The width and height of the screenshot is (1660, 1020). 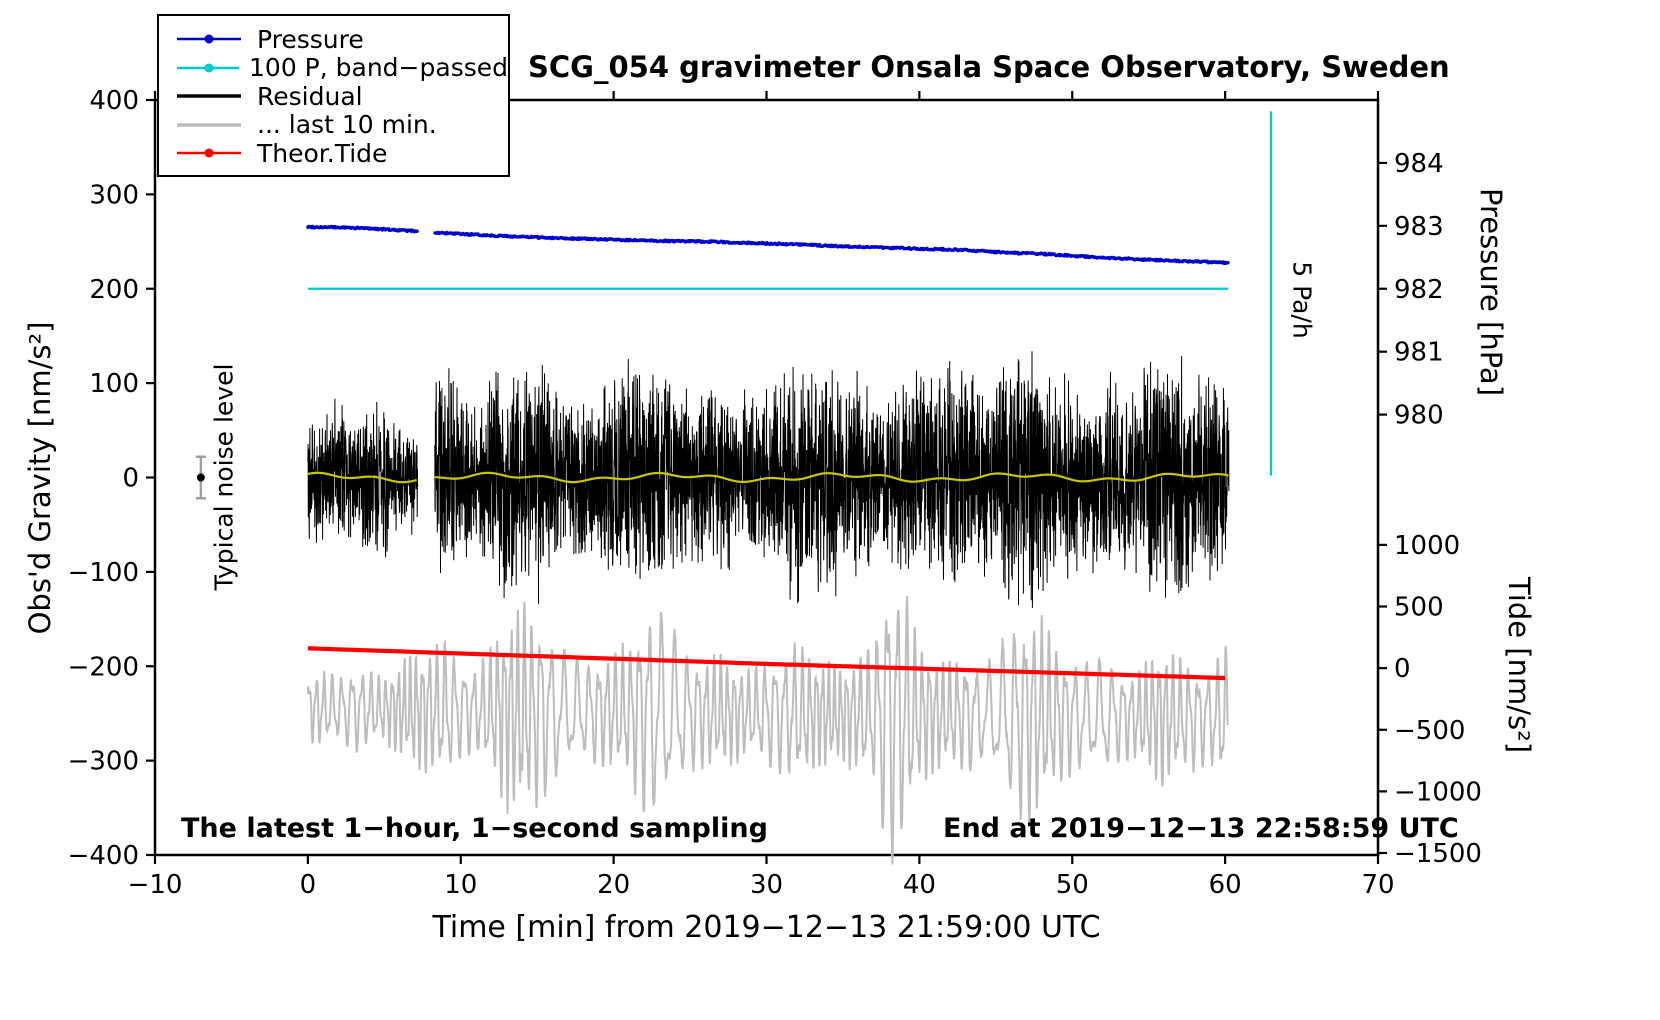 What do you see at coordinates (130, 479) in the screenshot?
I see `y-tick-label: 0` at bounding box center [130, 479].